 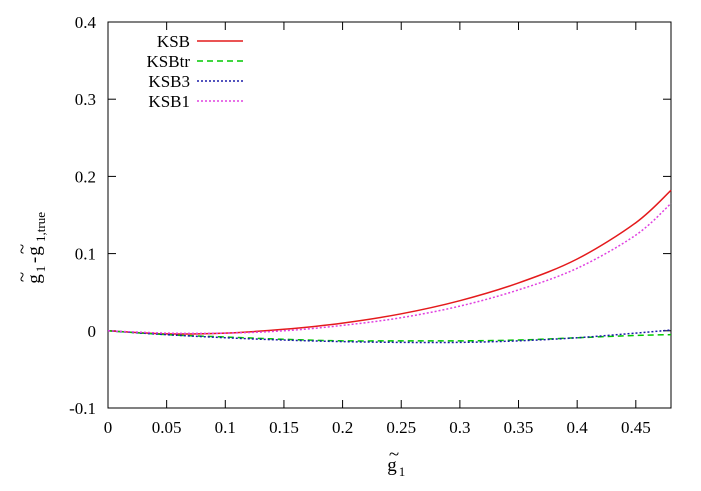 What do you see at coordinates (401, 427) in the screenshot?
I see `x-tick-label: 0.25` at bounding box center [401, 427].